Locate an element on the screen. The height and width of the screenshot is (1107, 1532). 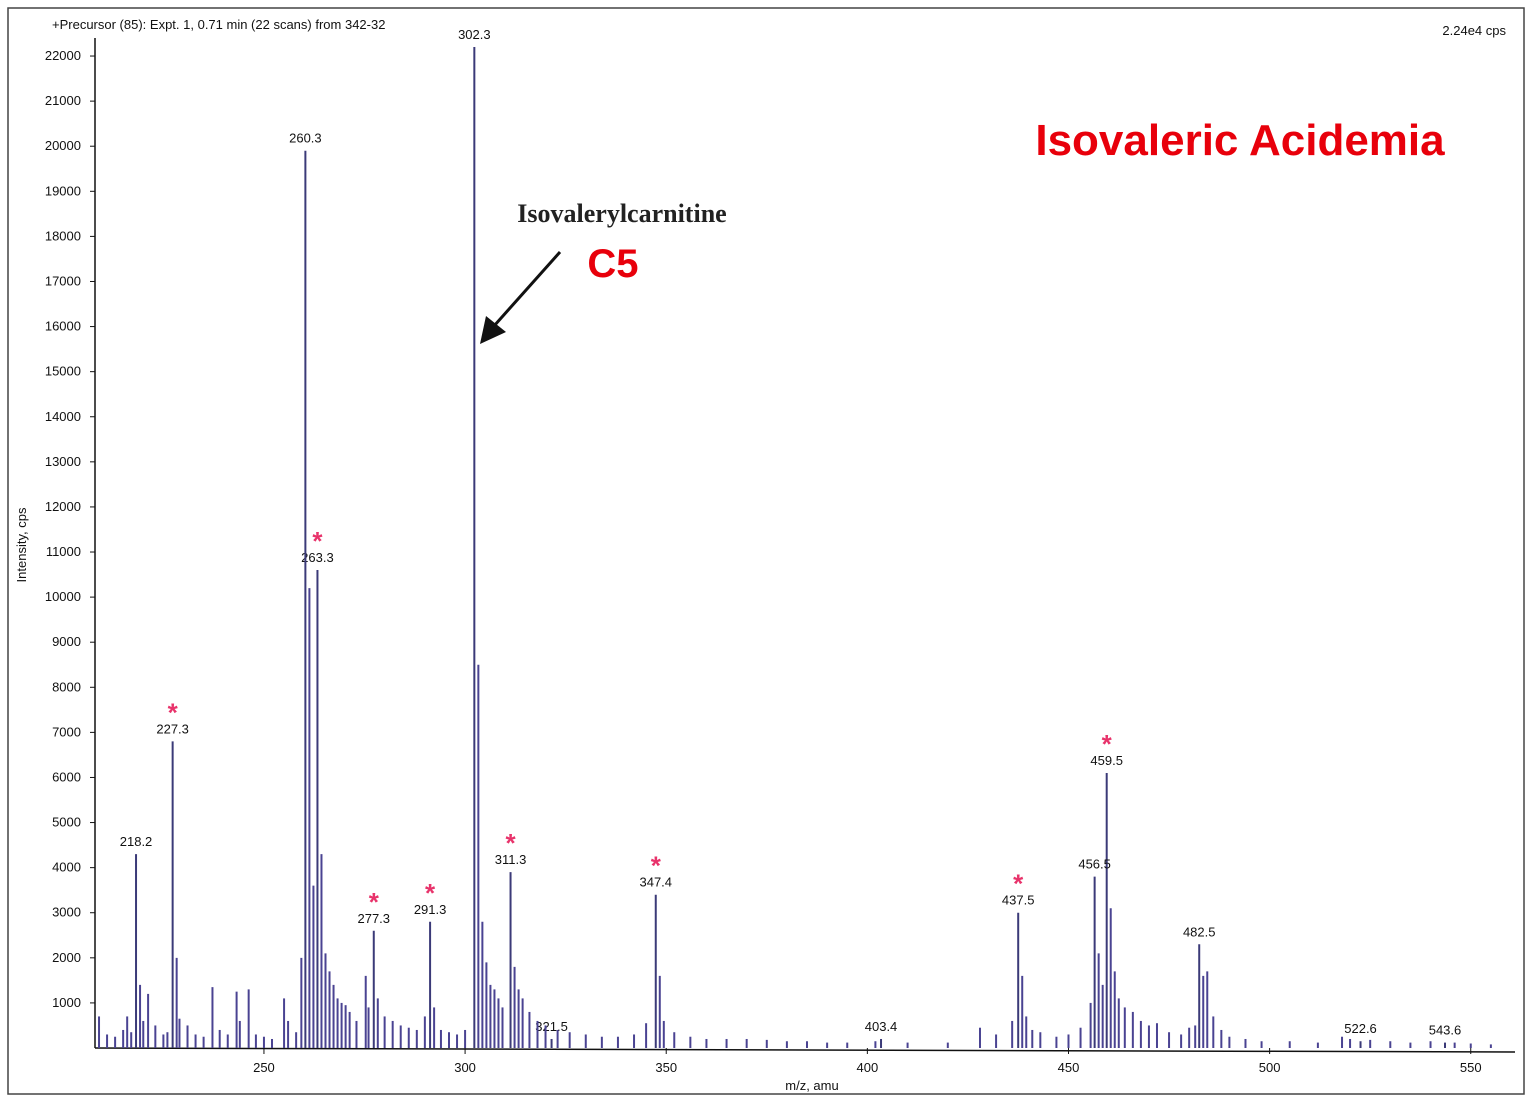
y-tick-label: 3000 is located at coordinates (66, 912).